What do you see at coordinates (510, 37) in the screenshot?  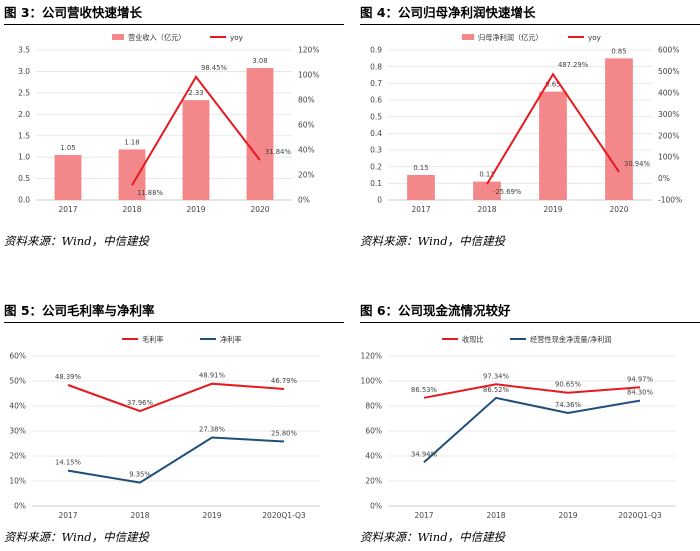 I see `legend-label: 归母净利润（亿元）` at bounding box center [510, 37].